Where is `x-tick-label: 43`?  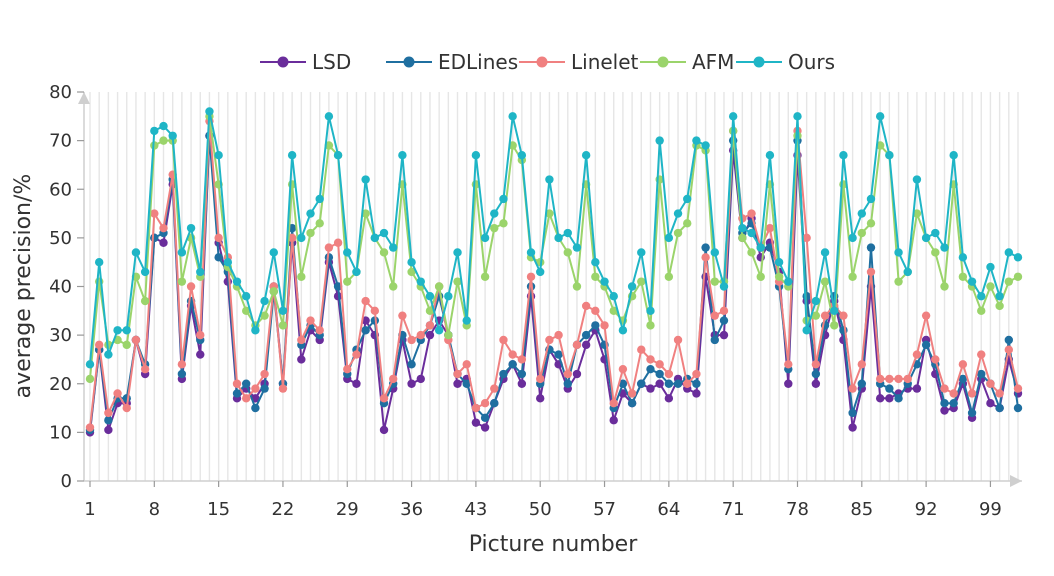 x-tick-label: 43 is located at coordinates (475, 509).